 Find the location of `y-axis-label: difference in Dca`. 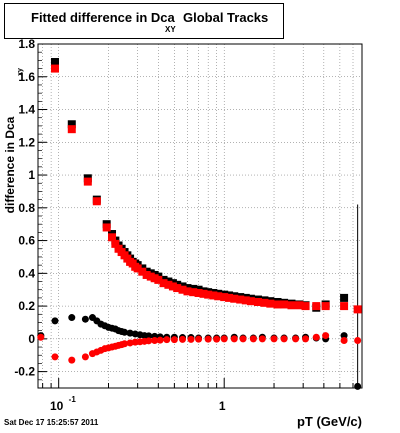

y-axis-label: difference in Dca is located at coordinates (10, 164).